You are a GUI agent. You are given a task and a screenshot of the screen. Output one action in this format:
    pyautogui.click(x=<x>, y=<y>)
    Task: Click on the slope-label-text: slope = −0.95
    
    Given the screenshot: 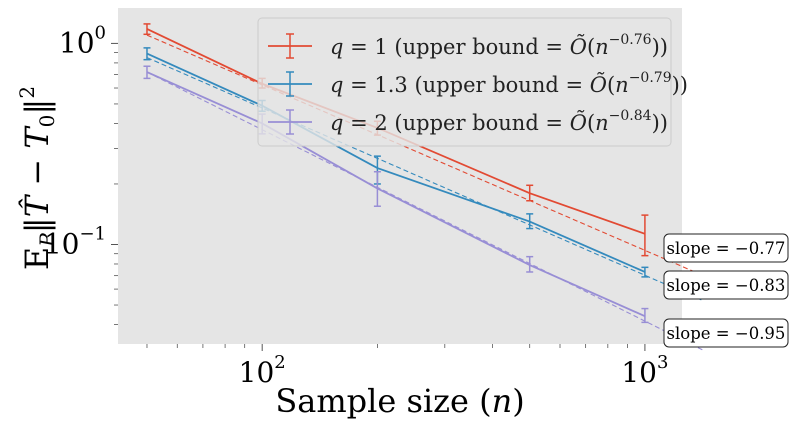 What is the action you would take?
    pyautogui.click(x=726, y=333)
    